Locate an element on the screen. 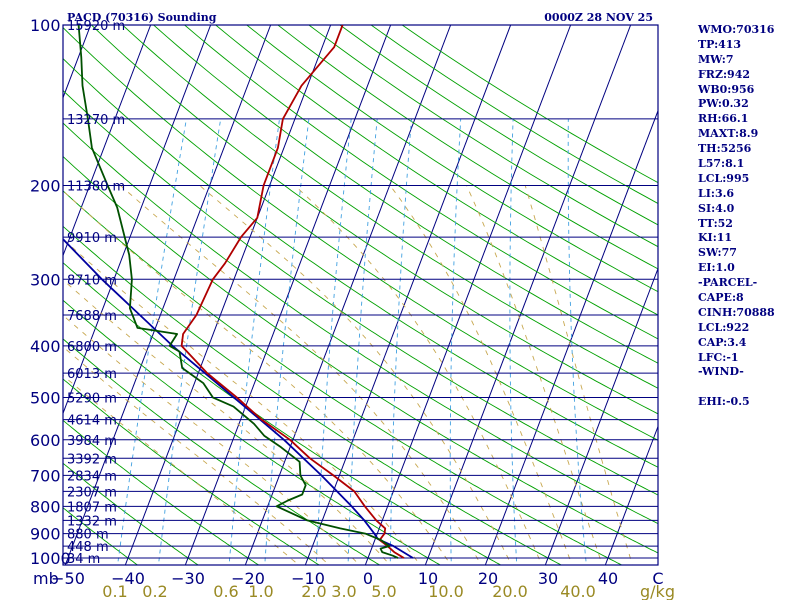  index-row: MW:7 is located at coordinates (716, 59).